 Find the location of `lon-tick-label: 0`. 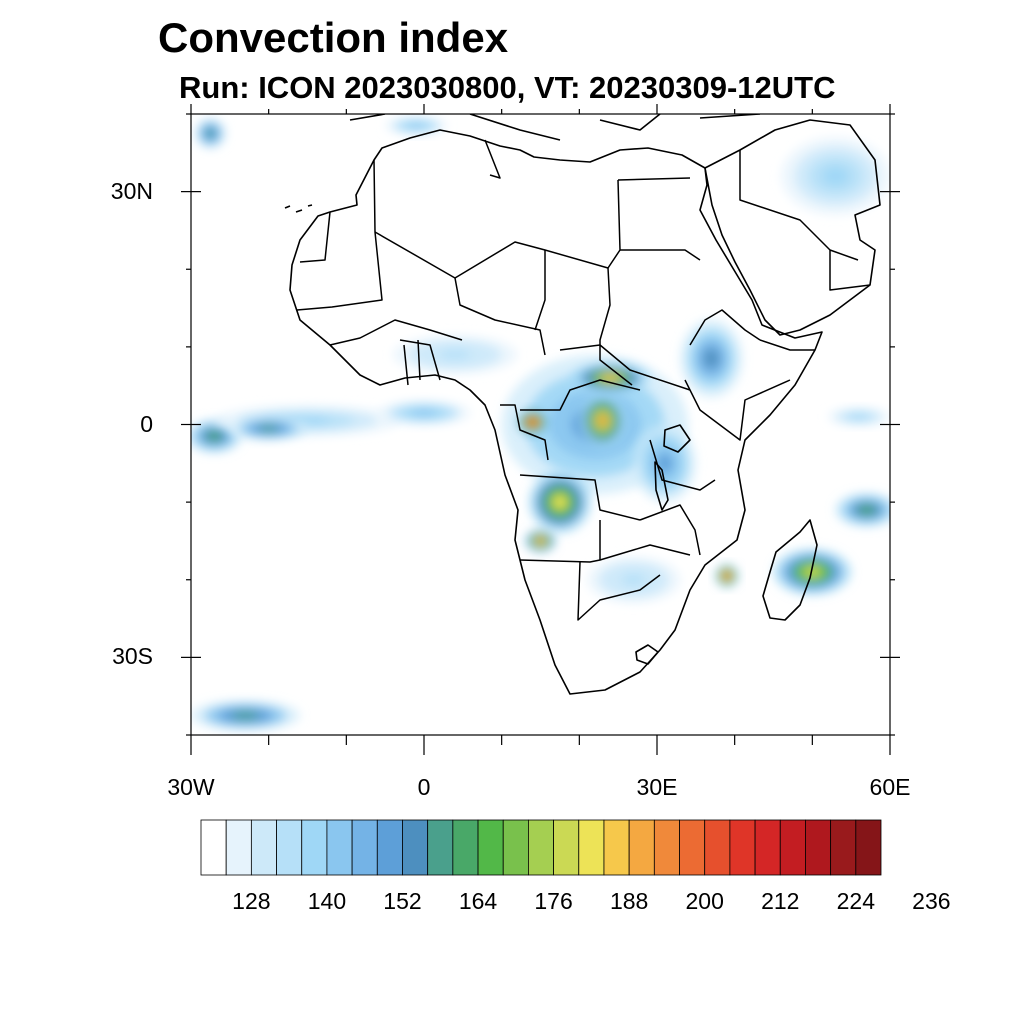

lon-tick-label: 0 is located at coordinates (424, 787).